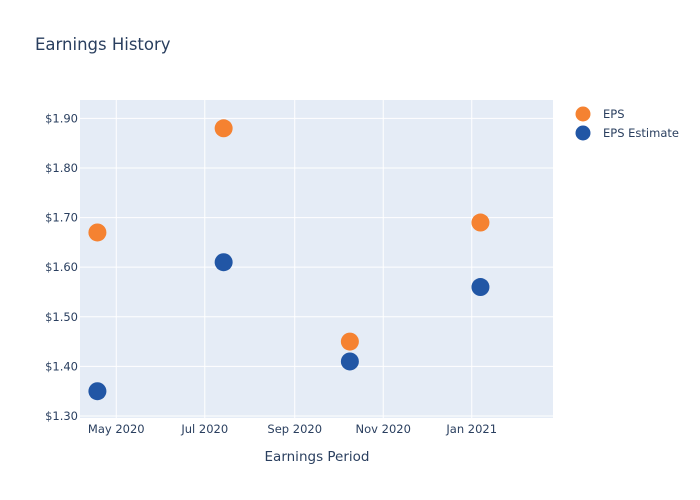  What do you see at coordinates (641, 133) in the screenshot?
I see `legend-label: EPS Estimate` at bounding box center [641, 133].